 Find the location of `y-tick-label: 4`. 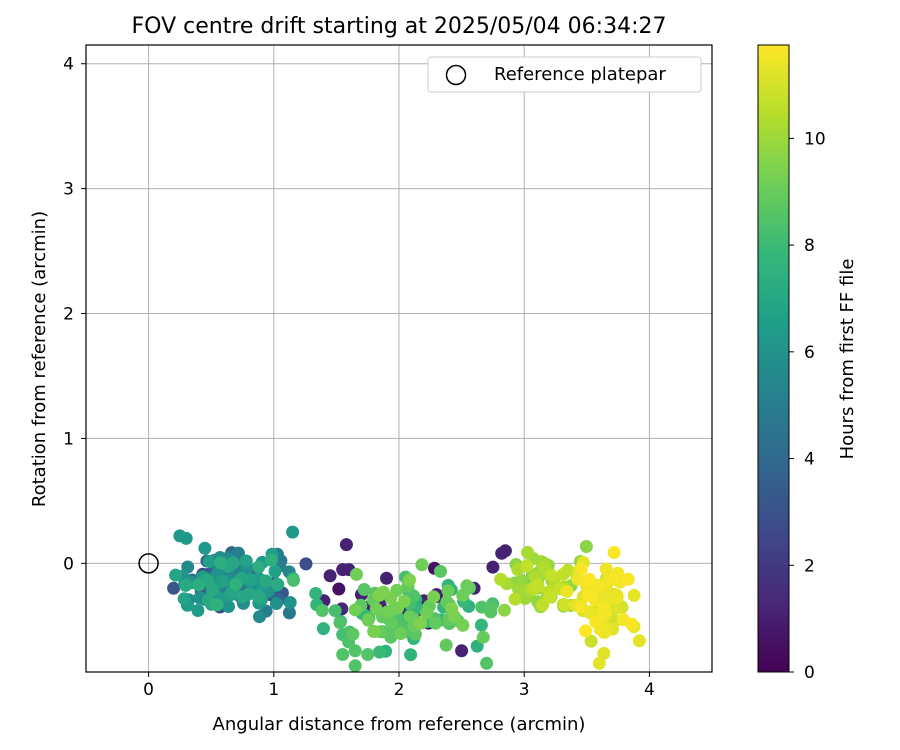

y-tick-label: 4 is located at coordinates (68, 65).